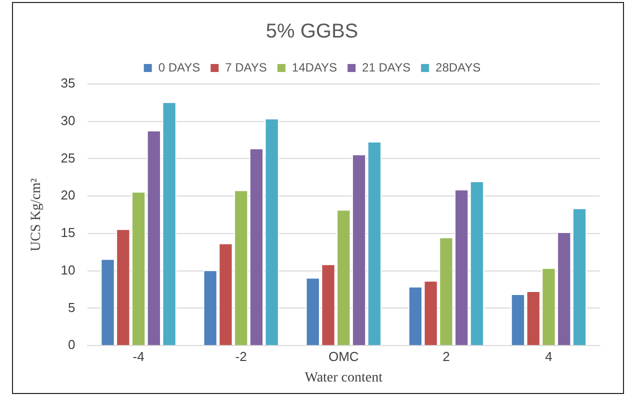 The image size is (638, 400). I want to click on x-axis-title: Water content, so click(343, 378).